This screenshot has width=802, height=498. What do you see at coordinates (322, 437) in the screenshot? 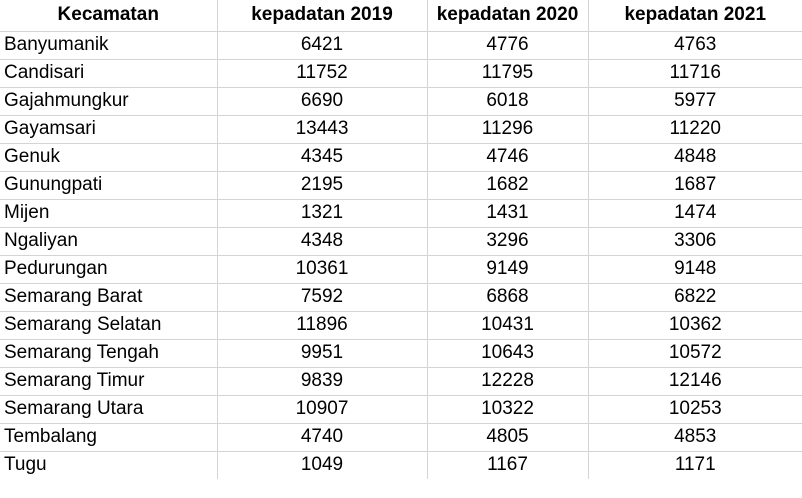
I see `cell-2019: 4740` at bounding box center [322, 437].